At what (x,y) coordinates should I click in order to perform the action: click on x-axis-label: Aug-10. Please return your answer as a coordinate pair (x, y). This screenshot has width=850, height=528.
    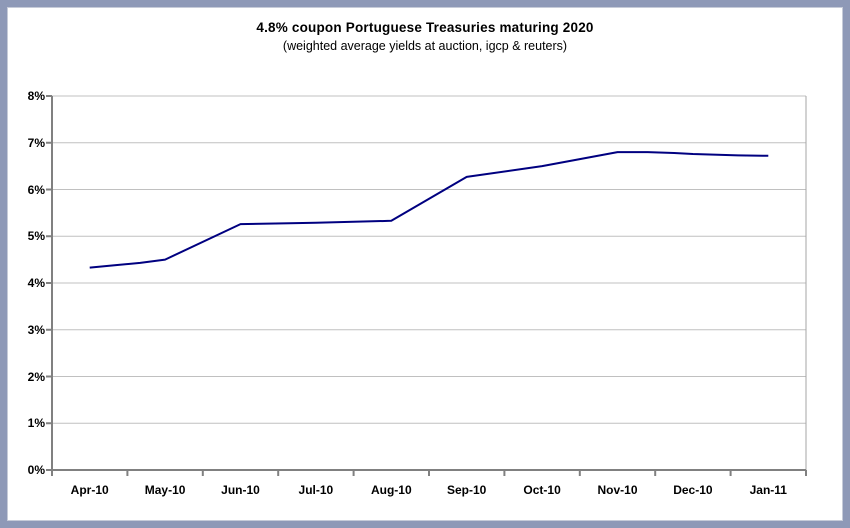
    Looking at the image, I should click on (391, 490).